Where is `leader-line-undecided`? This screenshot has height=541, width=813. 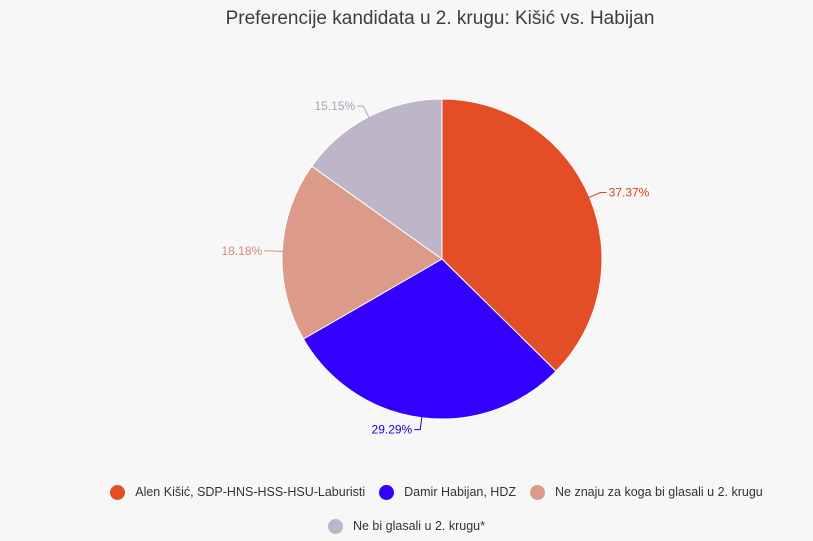 leader-line-undecided is located at coordinates (274, 251).